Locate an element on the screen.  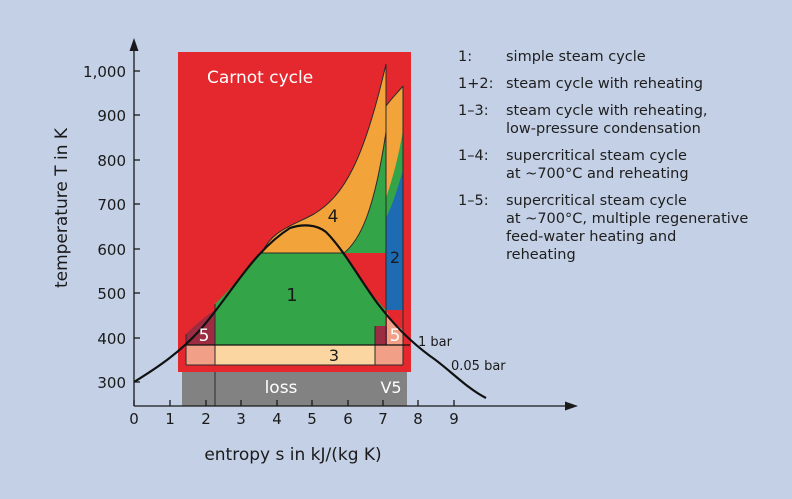
y-axis-arrow is located at coordinates (134, 44).